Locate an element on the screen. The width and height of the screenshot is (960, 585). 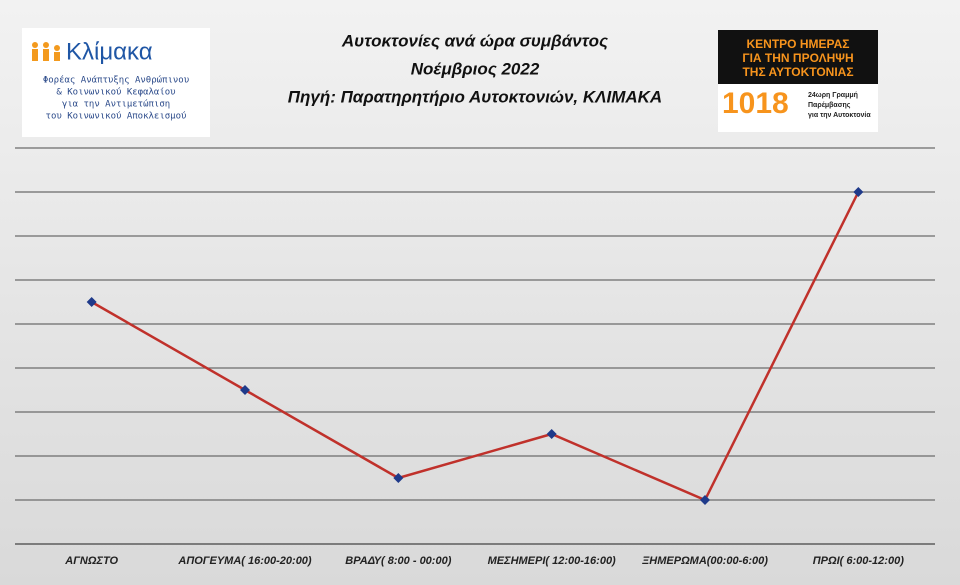
logo-text: για την Αντιμετώπιση is located at coordinates (116, 104).